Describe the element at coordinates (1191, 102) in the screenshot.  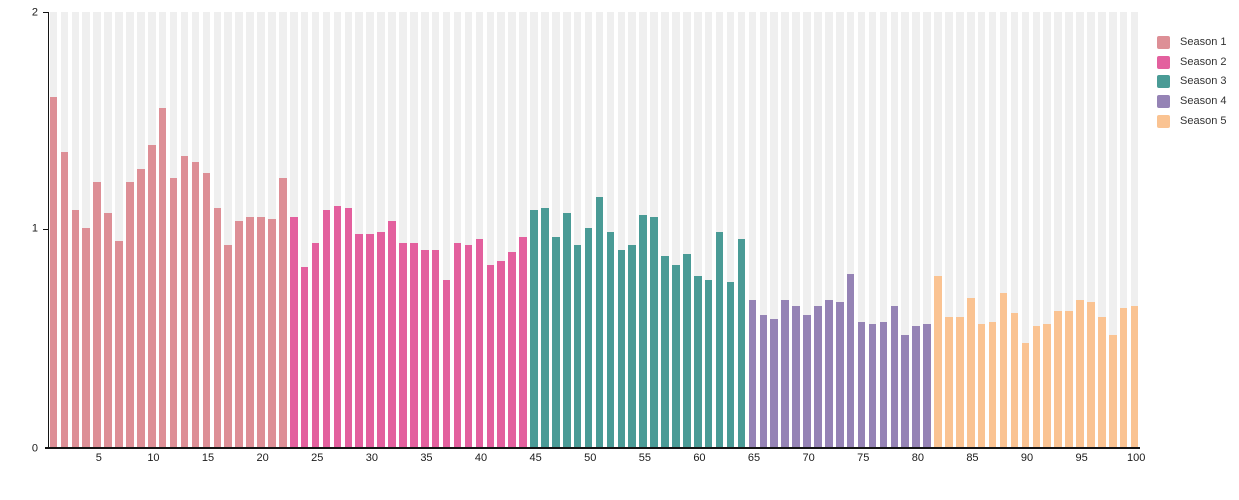
I see `legend-item-season-4: Season 4` at that location.